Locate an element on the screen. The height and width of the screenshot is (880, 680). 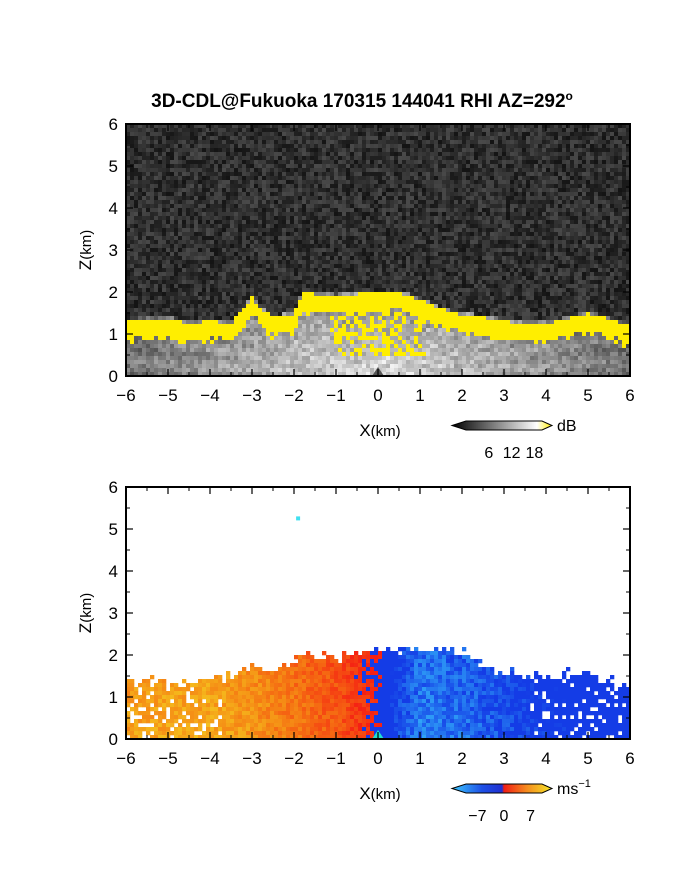
snr-x-tick-label: 3 is located at coordinates (503, 395).